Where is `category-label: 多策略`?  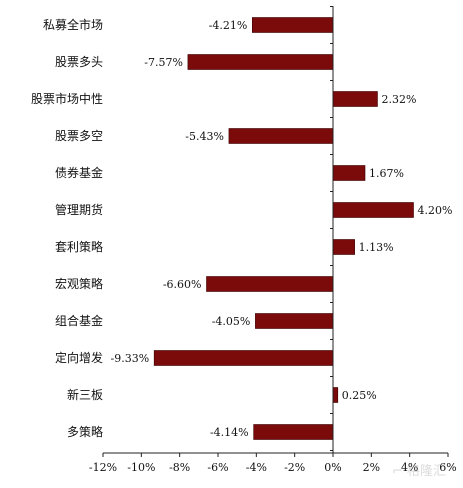 category-label: 多策略 is located at coordinates (85, 431).